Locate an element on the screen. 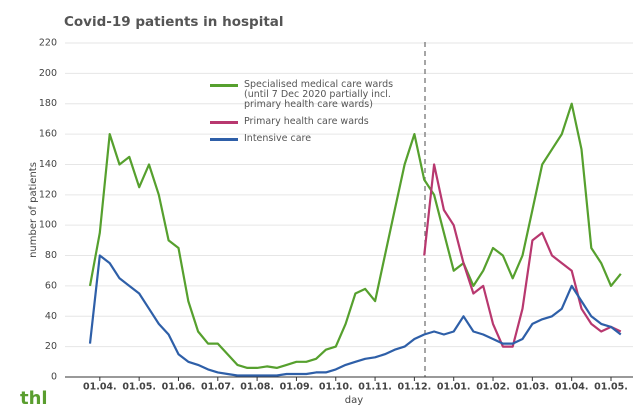 This screenshot has height=406, width=633. y-tick-label: 80 is located at coordinates (51, 255).